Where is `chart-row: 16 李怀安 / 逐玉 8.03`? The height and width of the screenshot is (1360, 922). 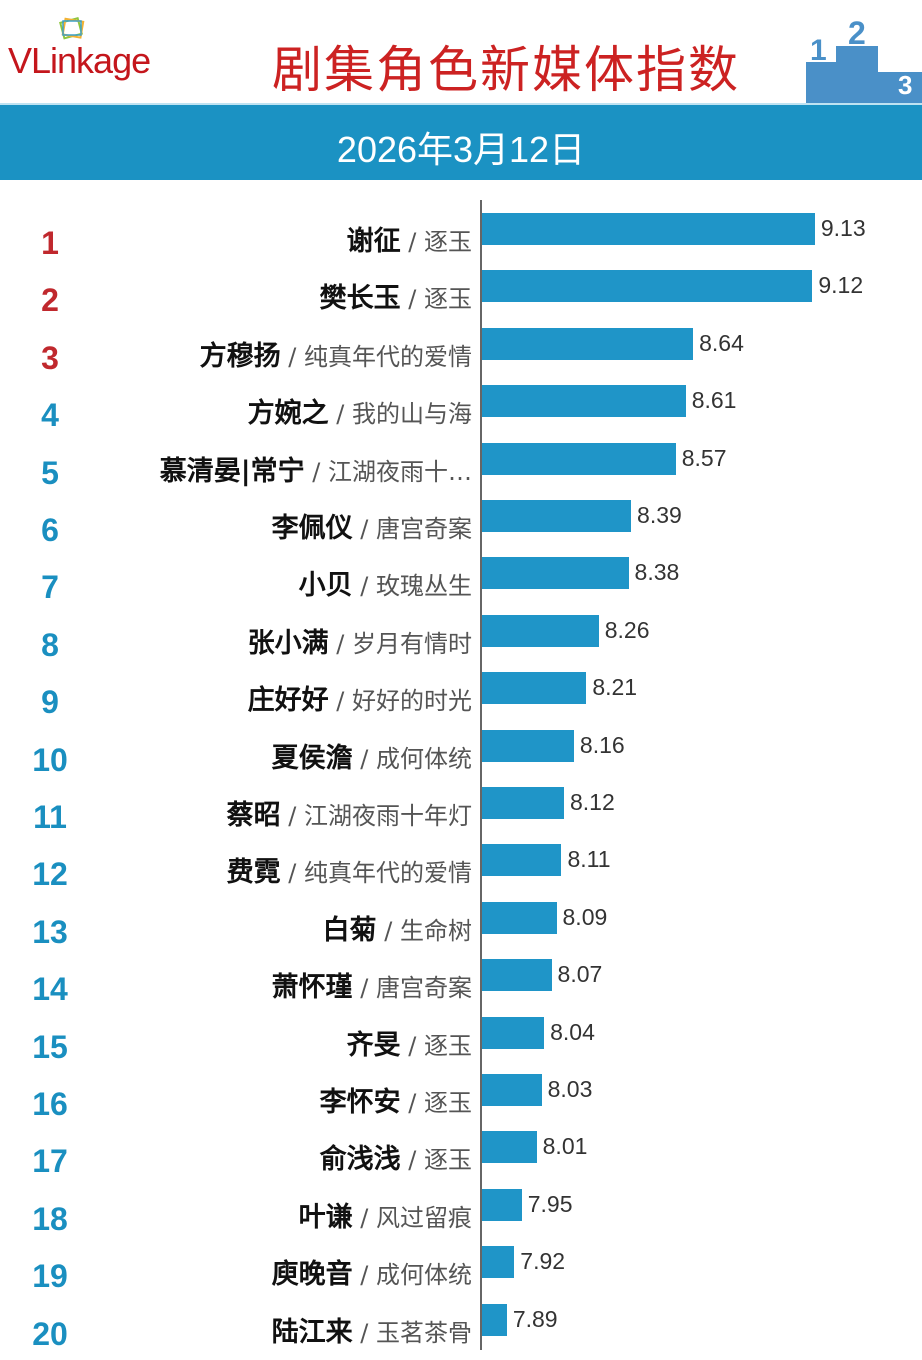
chart-row: 16 李怀安 / 逐玉 8.03 is located at coordinates (461, 1100).